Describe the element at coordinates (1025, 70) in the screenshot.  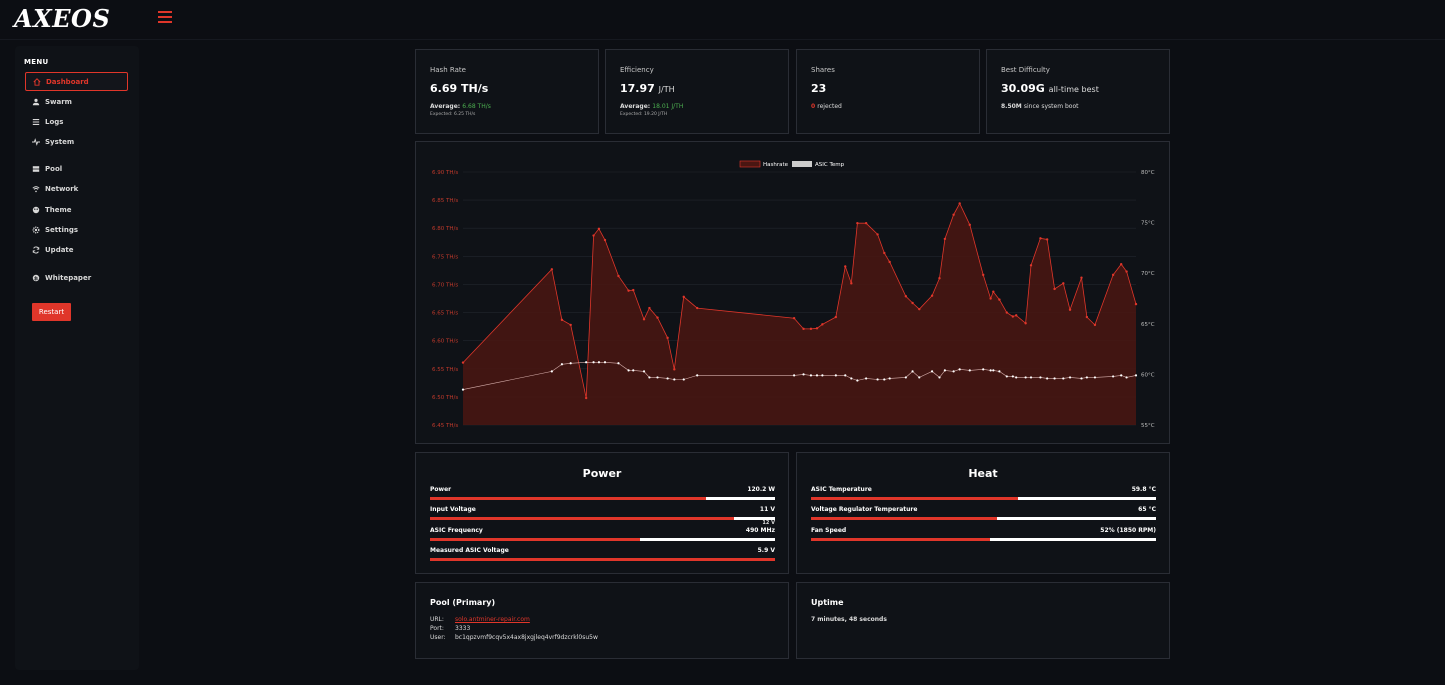
I see `stat-label: Best Difficulty` at that location.